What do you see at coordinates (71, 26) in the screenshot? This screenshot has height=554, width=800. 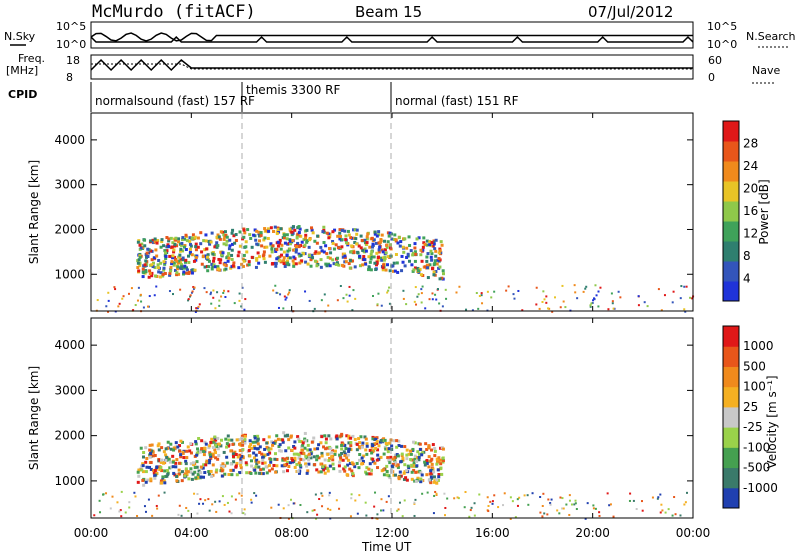 I see `noise-tick-top-left: 10^5` at bounding box center [71, 26].